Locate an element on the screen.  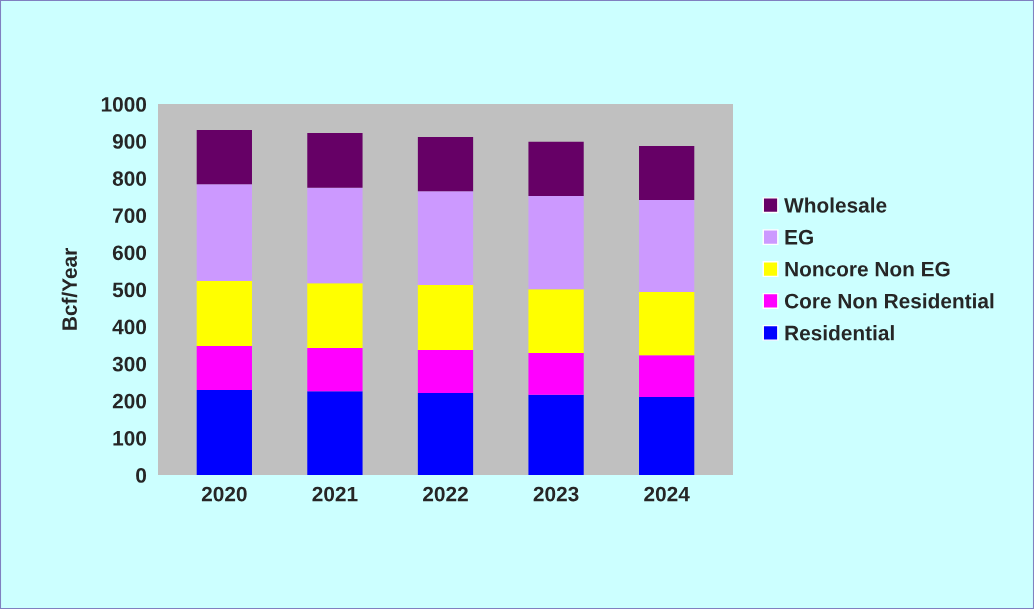
y-tick-label: 700 is located at coordinates (130, 216).